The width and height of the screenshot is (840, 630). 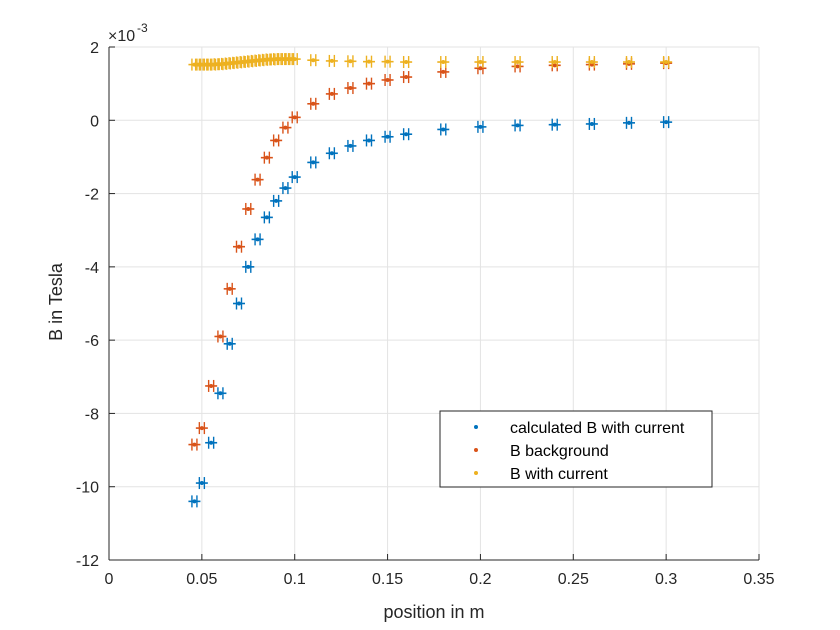 What do you see at coordinates (480, 579) in the screenshot?
I see `x-tick-label: 0.2` at bounding box center [480, 579].